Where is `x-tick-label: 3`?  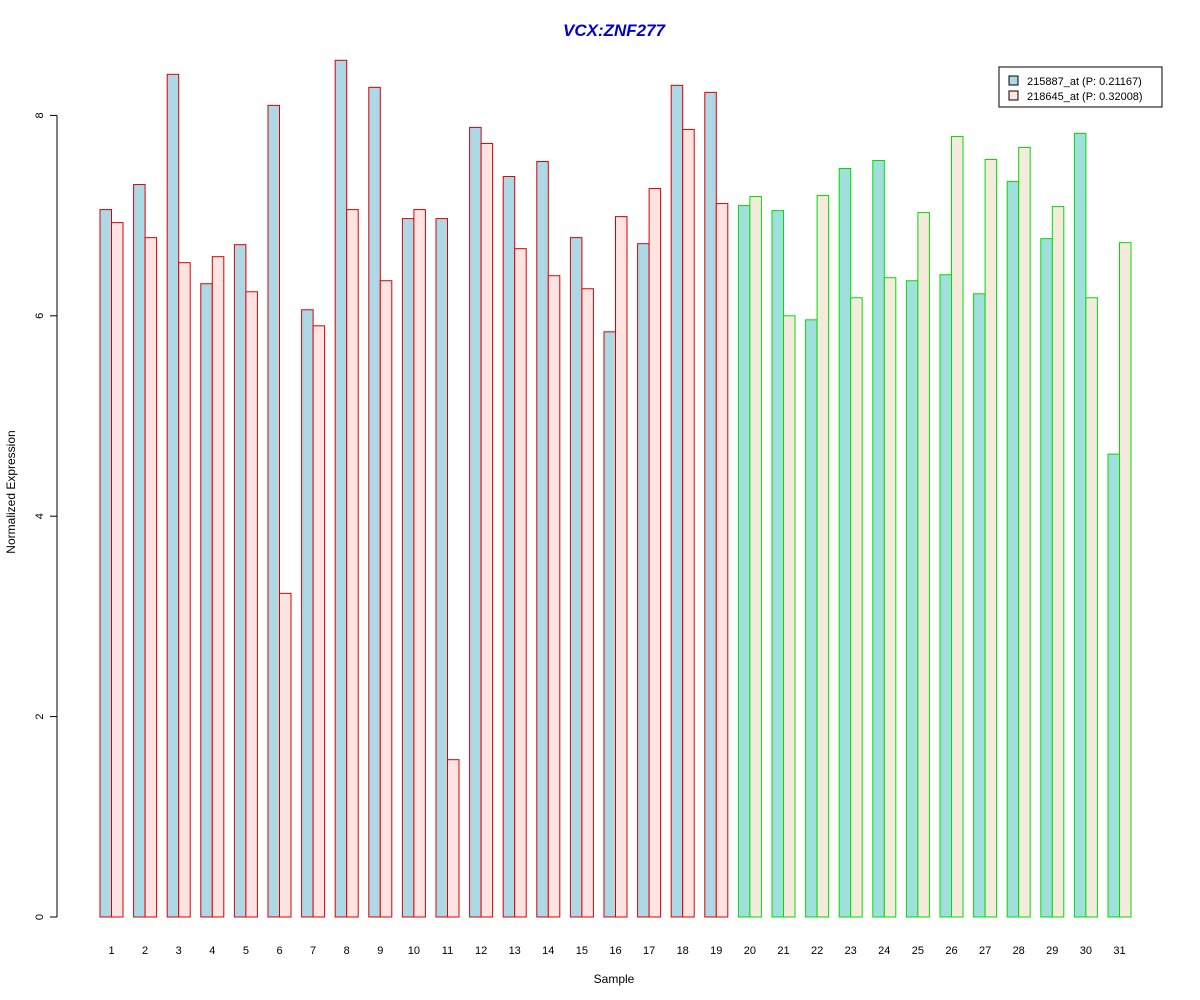 x-tick-label: 3 is located at coordinates (179, 951).